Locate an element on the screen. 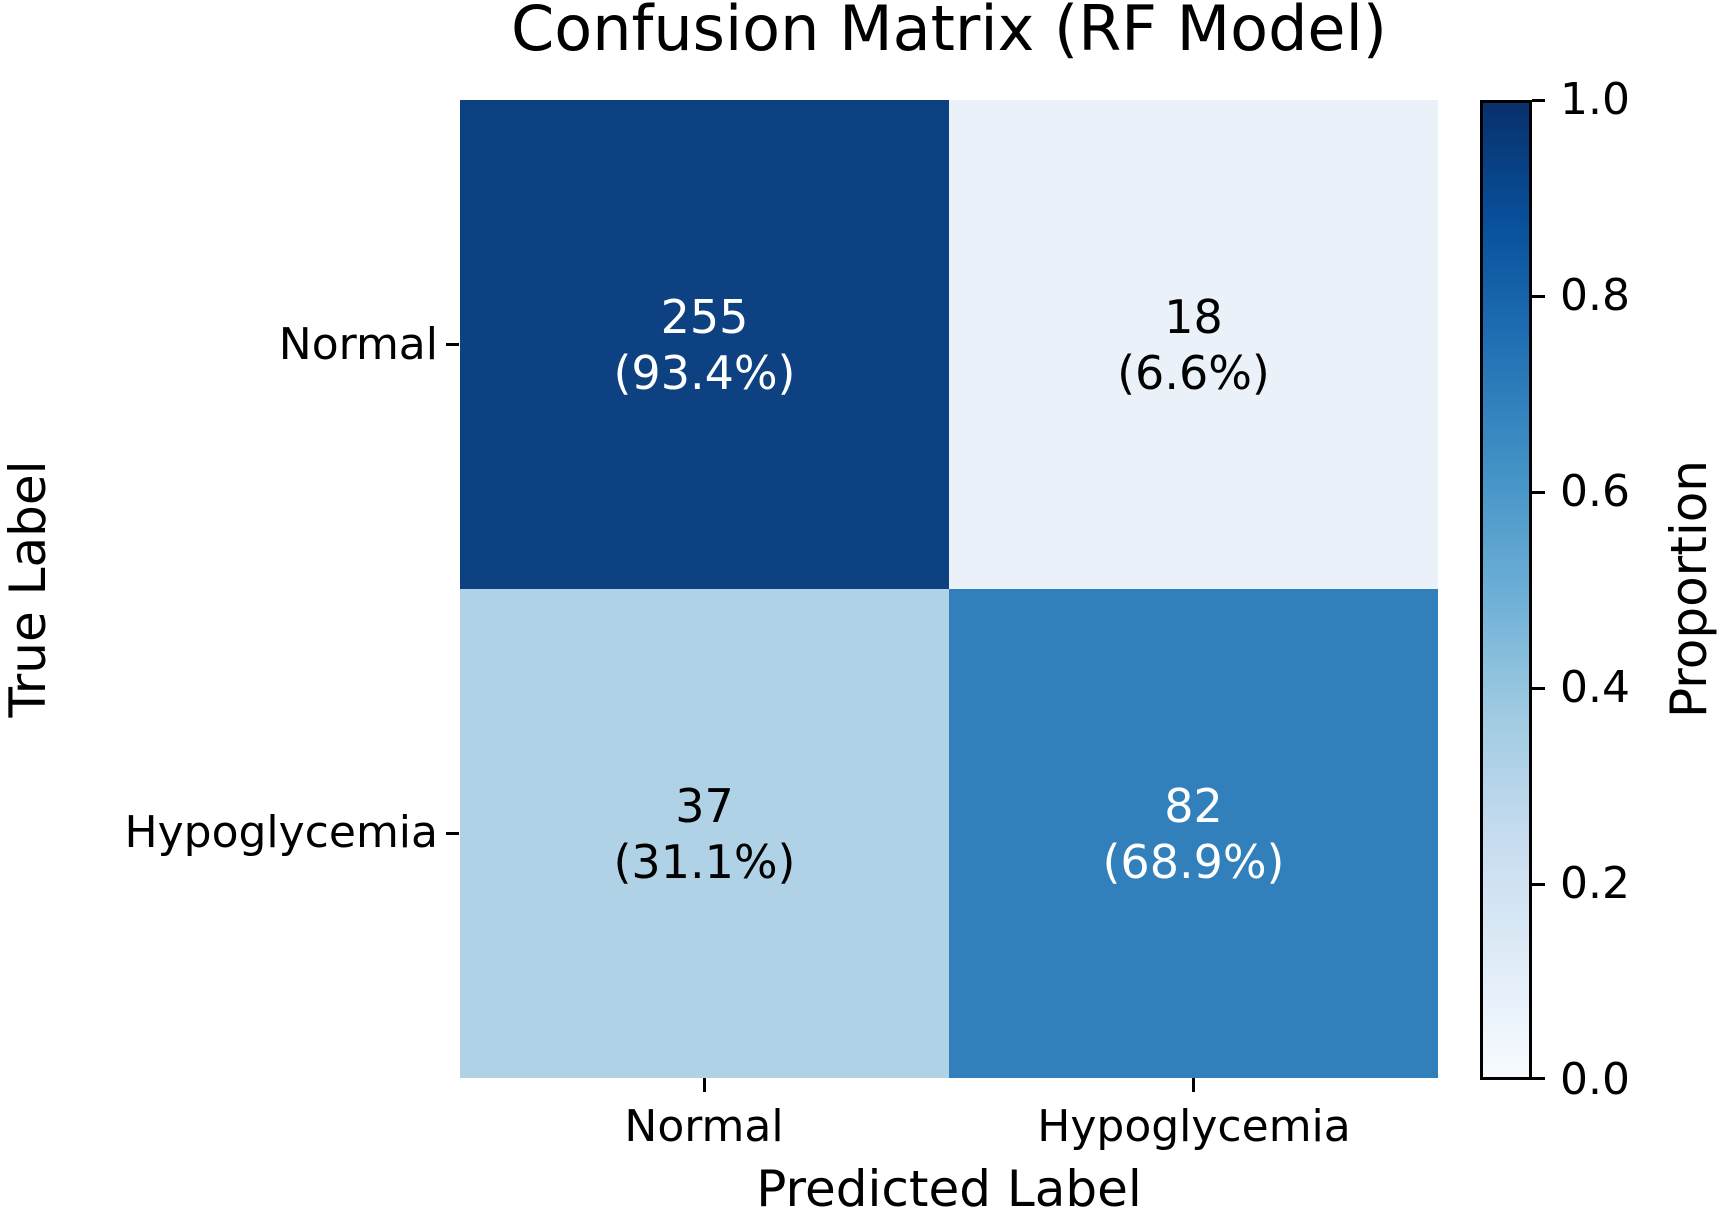  cell-count: 82 is located at coordinates (1193, 805).